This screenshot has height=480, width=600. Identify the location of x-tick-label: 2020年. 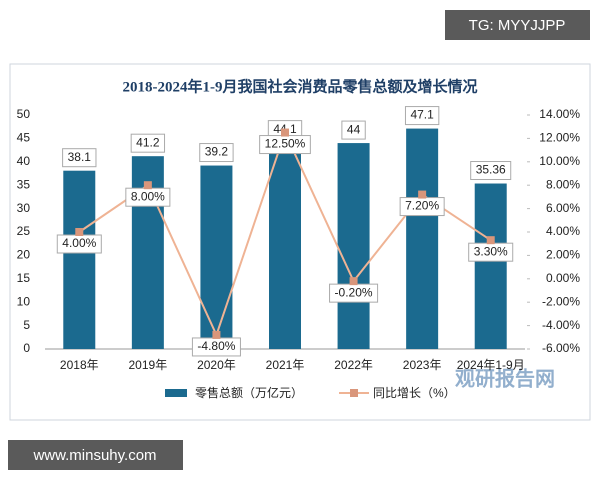
(216, 365).